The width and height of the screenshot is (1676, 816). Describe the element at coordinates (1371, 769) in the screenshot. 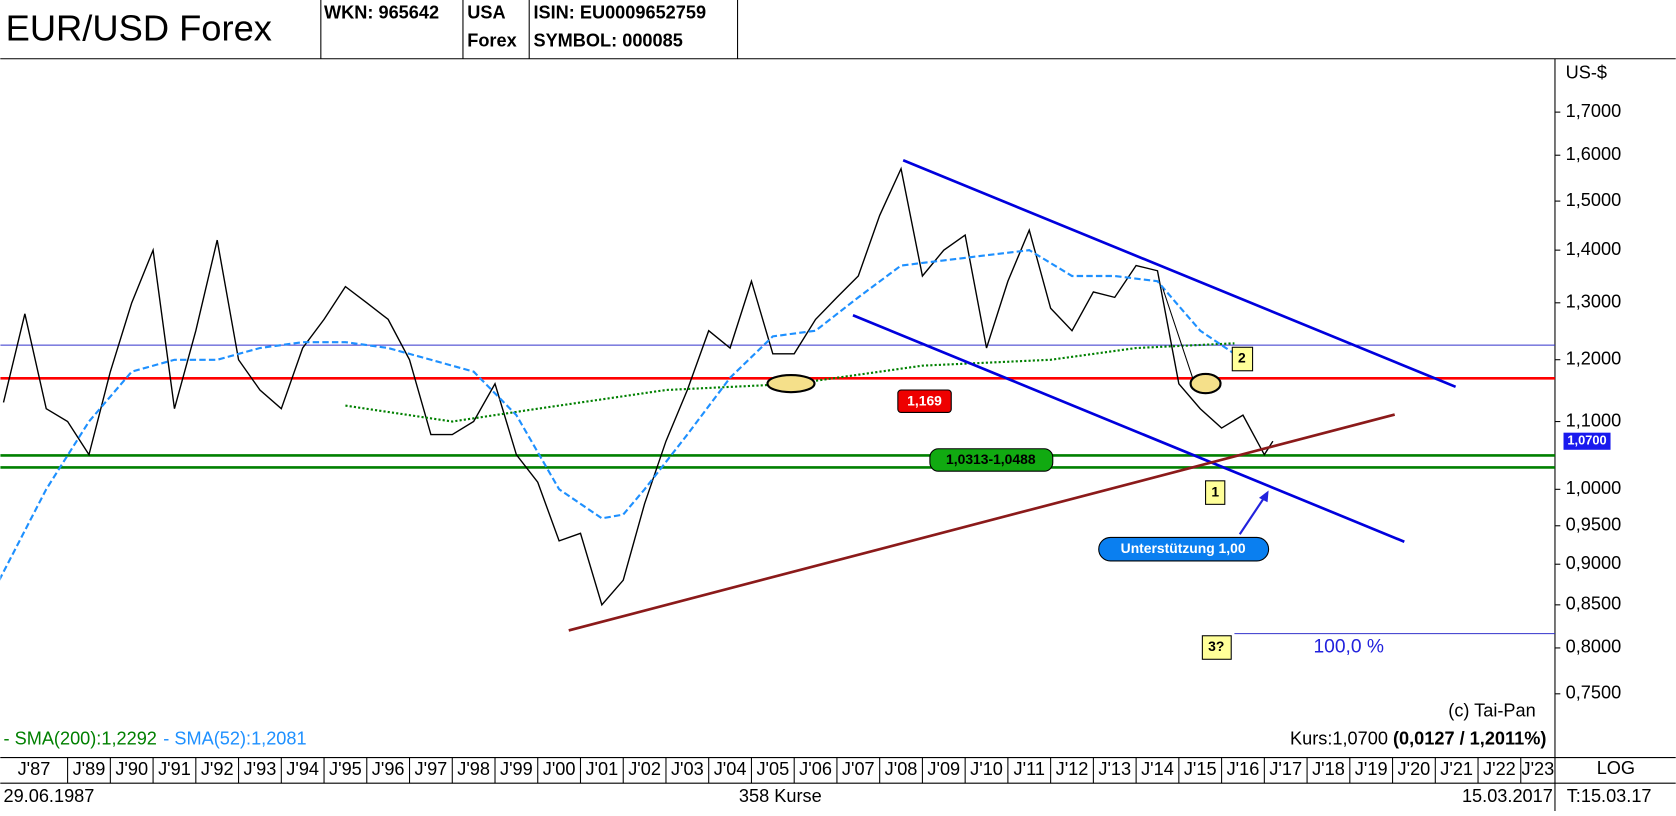

I see `x-tick-label: J'19` at that location.